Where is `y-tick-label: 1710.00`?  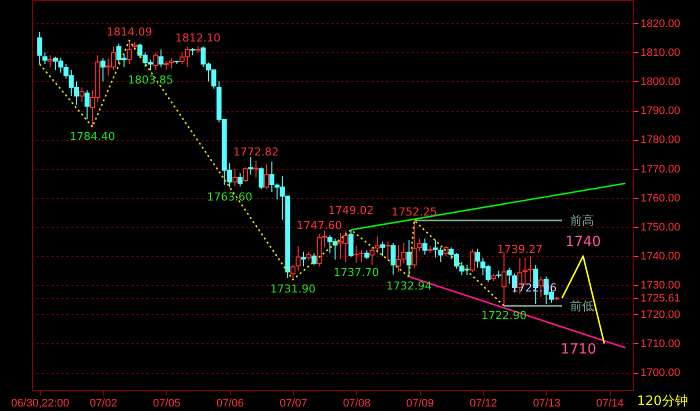 y-tick-label: 1710.00 is located at coordinates (660, 344).